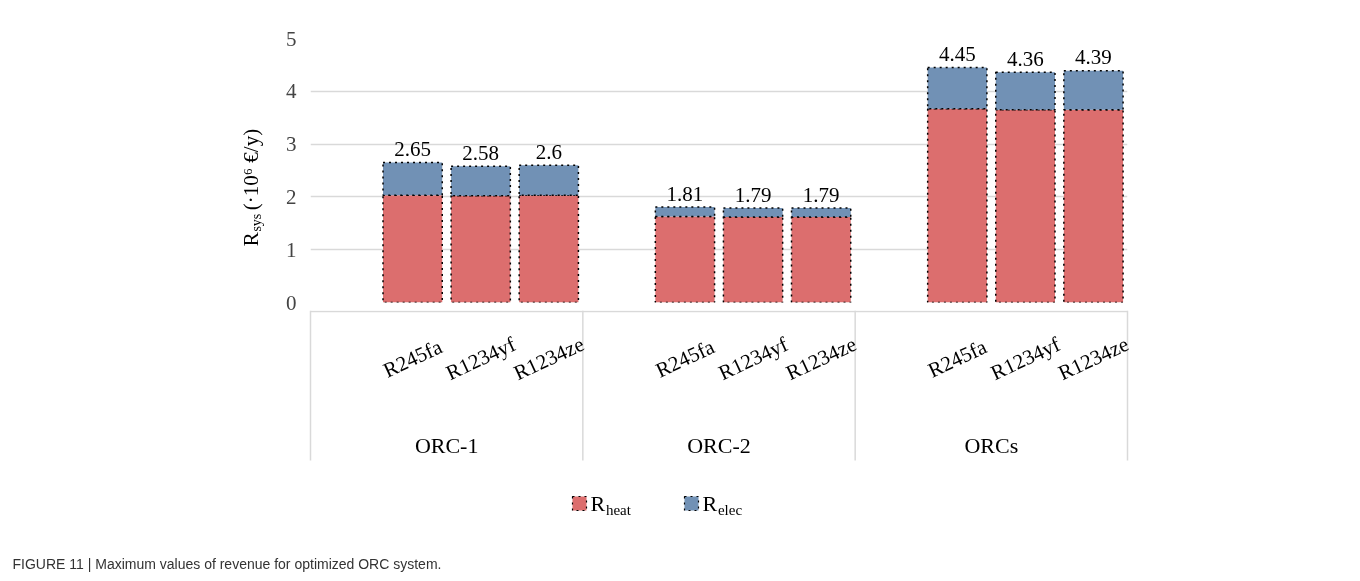 The image size is (1360, 581). What do you see at coordinates (412, 149) in the screenshot?
I see `total-label: 2.65` at bounding box center [412, 149].